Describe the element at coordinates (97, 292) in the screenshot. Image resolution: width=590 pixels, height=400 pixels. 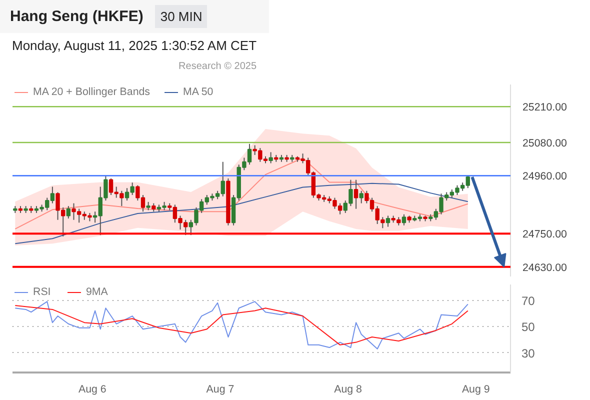
I see `legend-label: 9MA` at that location.